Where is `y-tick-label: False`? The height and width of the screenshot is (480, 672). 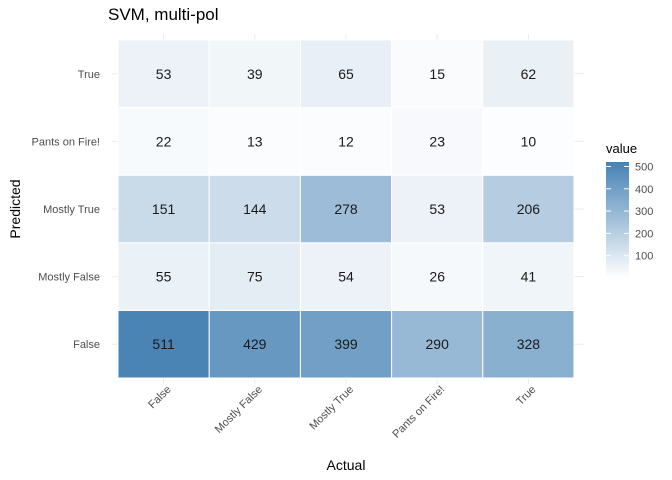 y-tick-label: False is located at coordinates (86, 345).